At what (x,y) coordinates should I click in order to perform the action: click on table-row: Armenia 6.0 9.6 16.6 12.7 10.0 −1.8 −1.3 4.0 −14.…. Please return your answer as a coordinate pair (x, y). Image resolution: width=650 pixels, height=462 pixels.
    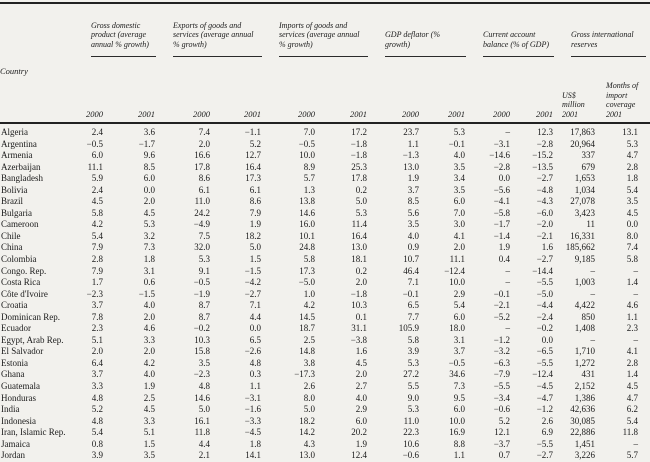
    Looking at the image, I should click on (325, 156).